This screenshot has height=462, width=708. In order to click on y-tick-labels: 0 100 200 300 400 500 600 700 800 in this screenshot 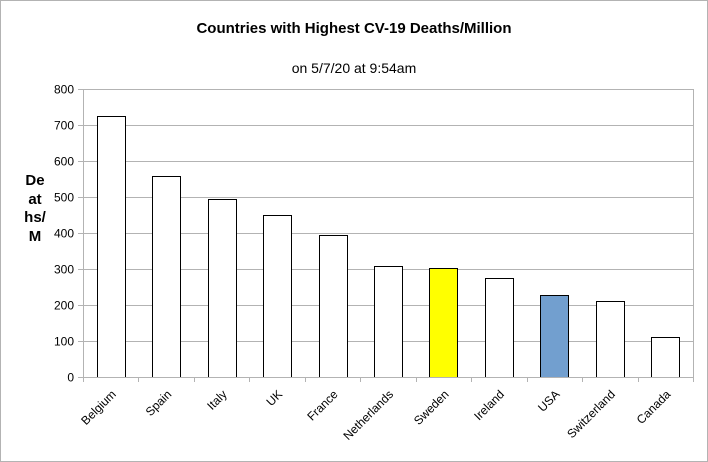, I will do `click(64, 234)`.